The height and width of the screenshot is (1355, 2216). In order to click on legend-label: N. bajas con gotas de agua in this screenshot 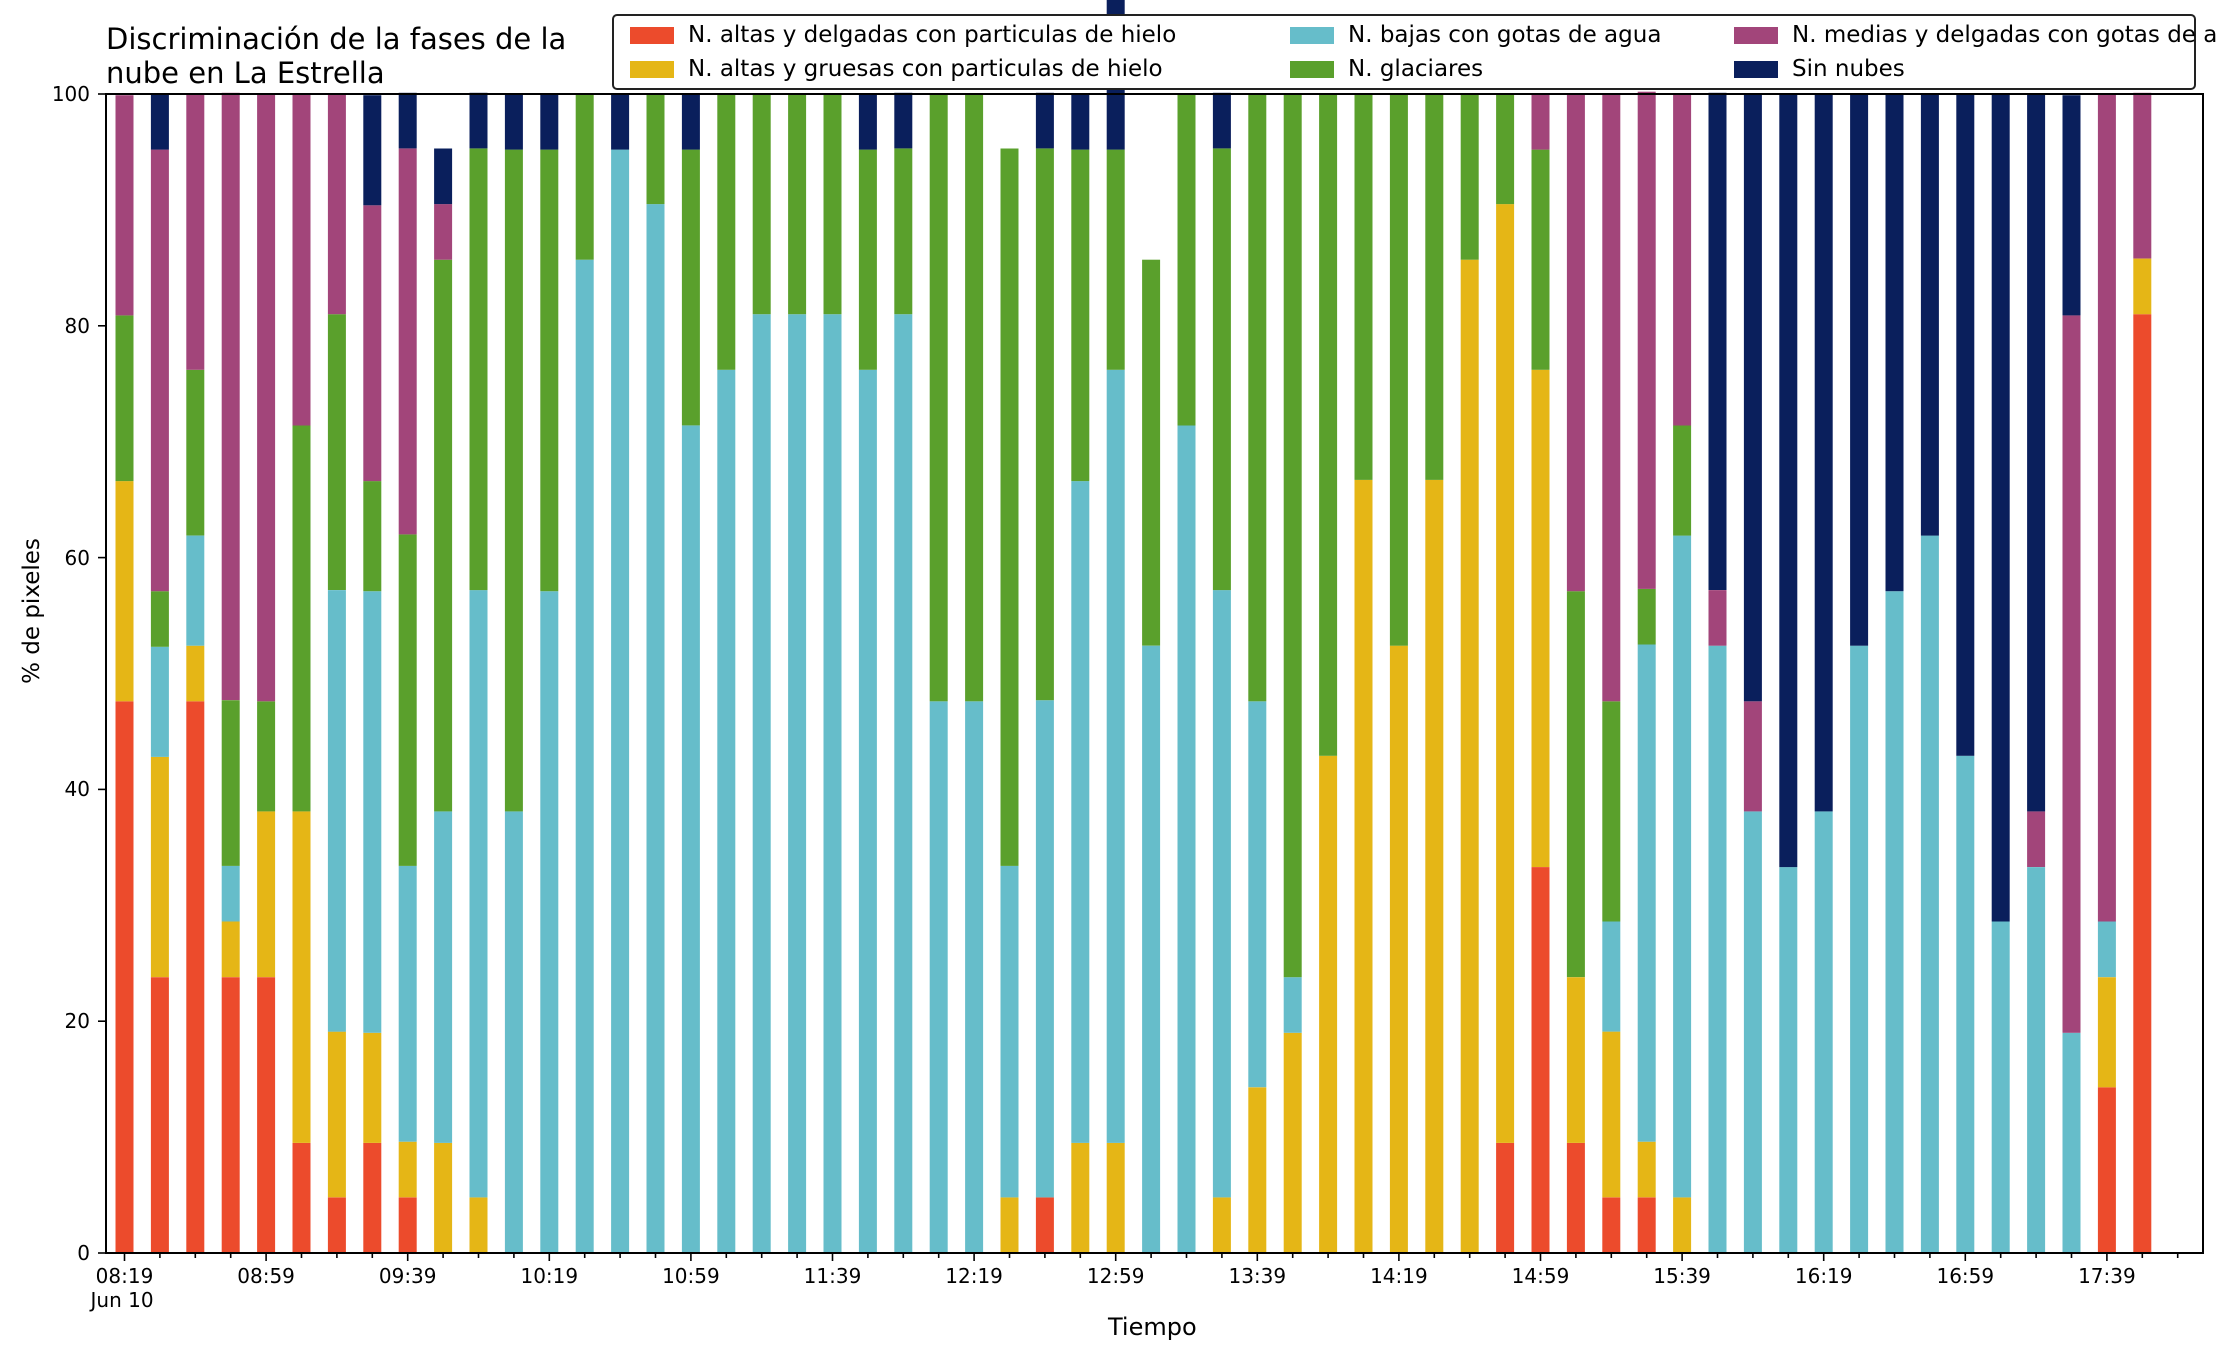, I will do `click(1505, 35)`.